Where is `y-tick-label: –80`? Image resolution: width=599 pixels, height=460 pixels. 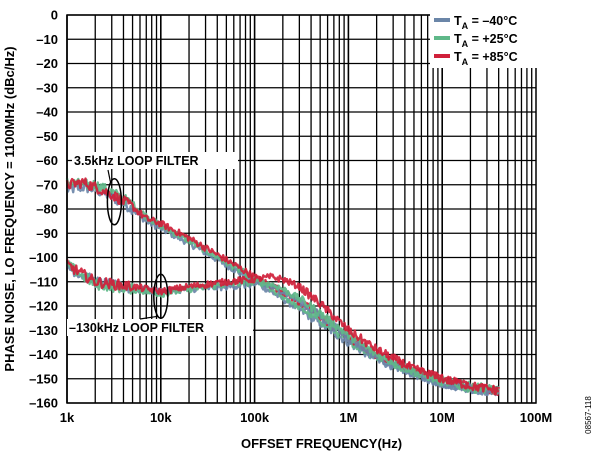 y-tick-label: –80 is located at coordinates (47, 209).